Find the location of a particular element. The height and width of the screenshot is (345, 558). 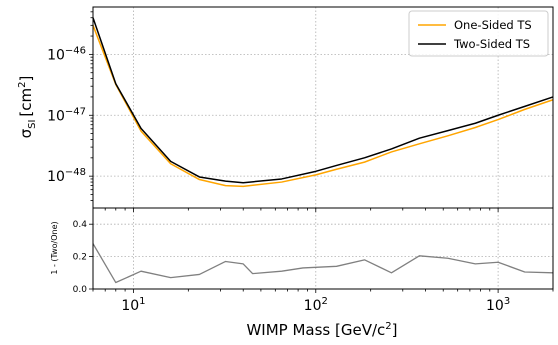

x-tick-label: 10² is located at coordinates (316, 305).